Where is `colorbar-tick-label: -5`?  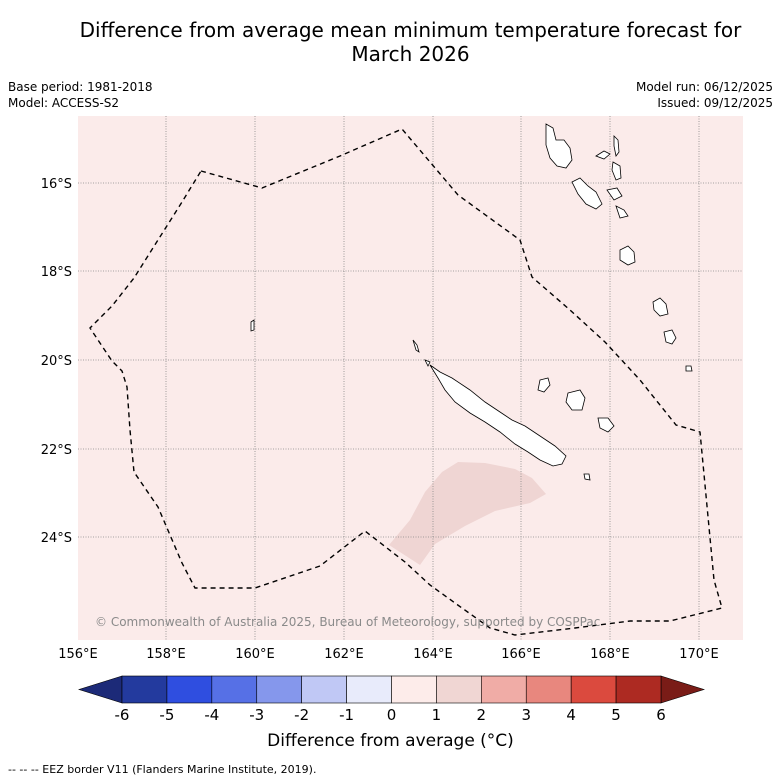
colorbar-tick-label: -5 is located at coordinates (166, 715).